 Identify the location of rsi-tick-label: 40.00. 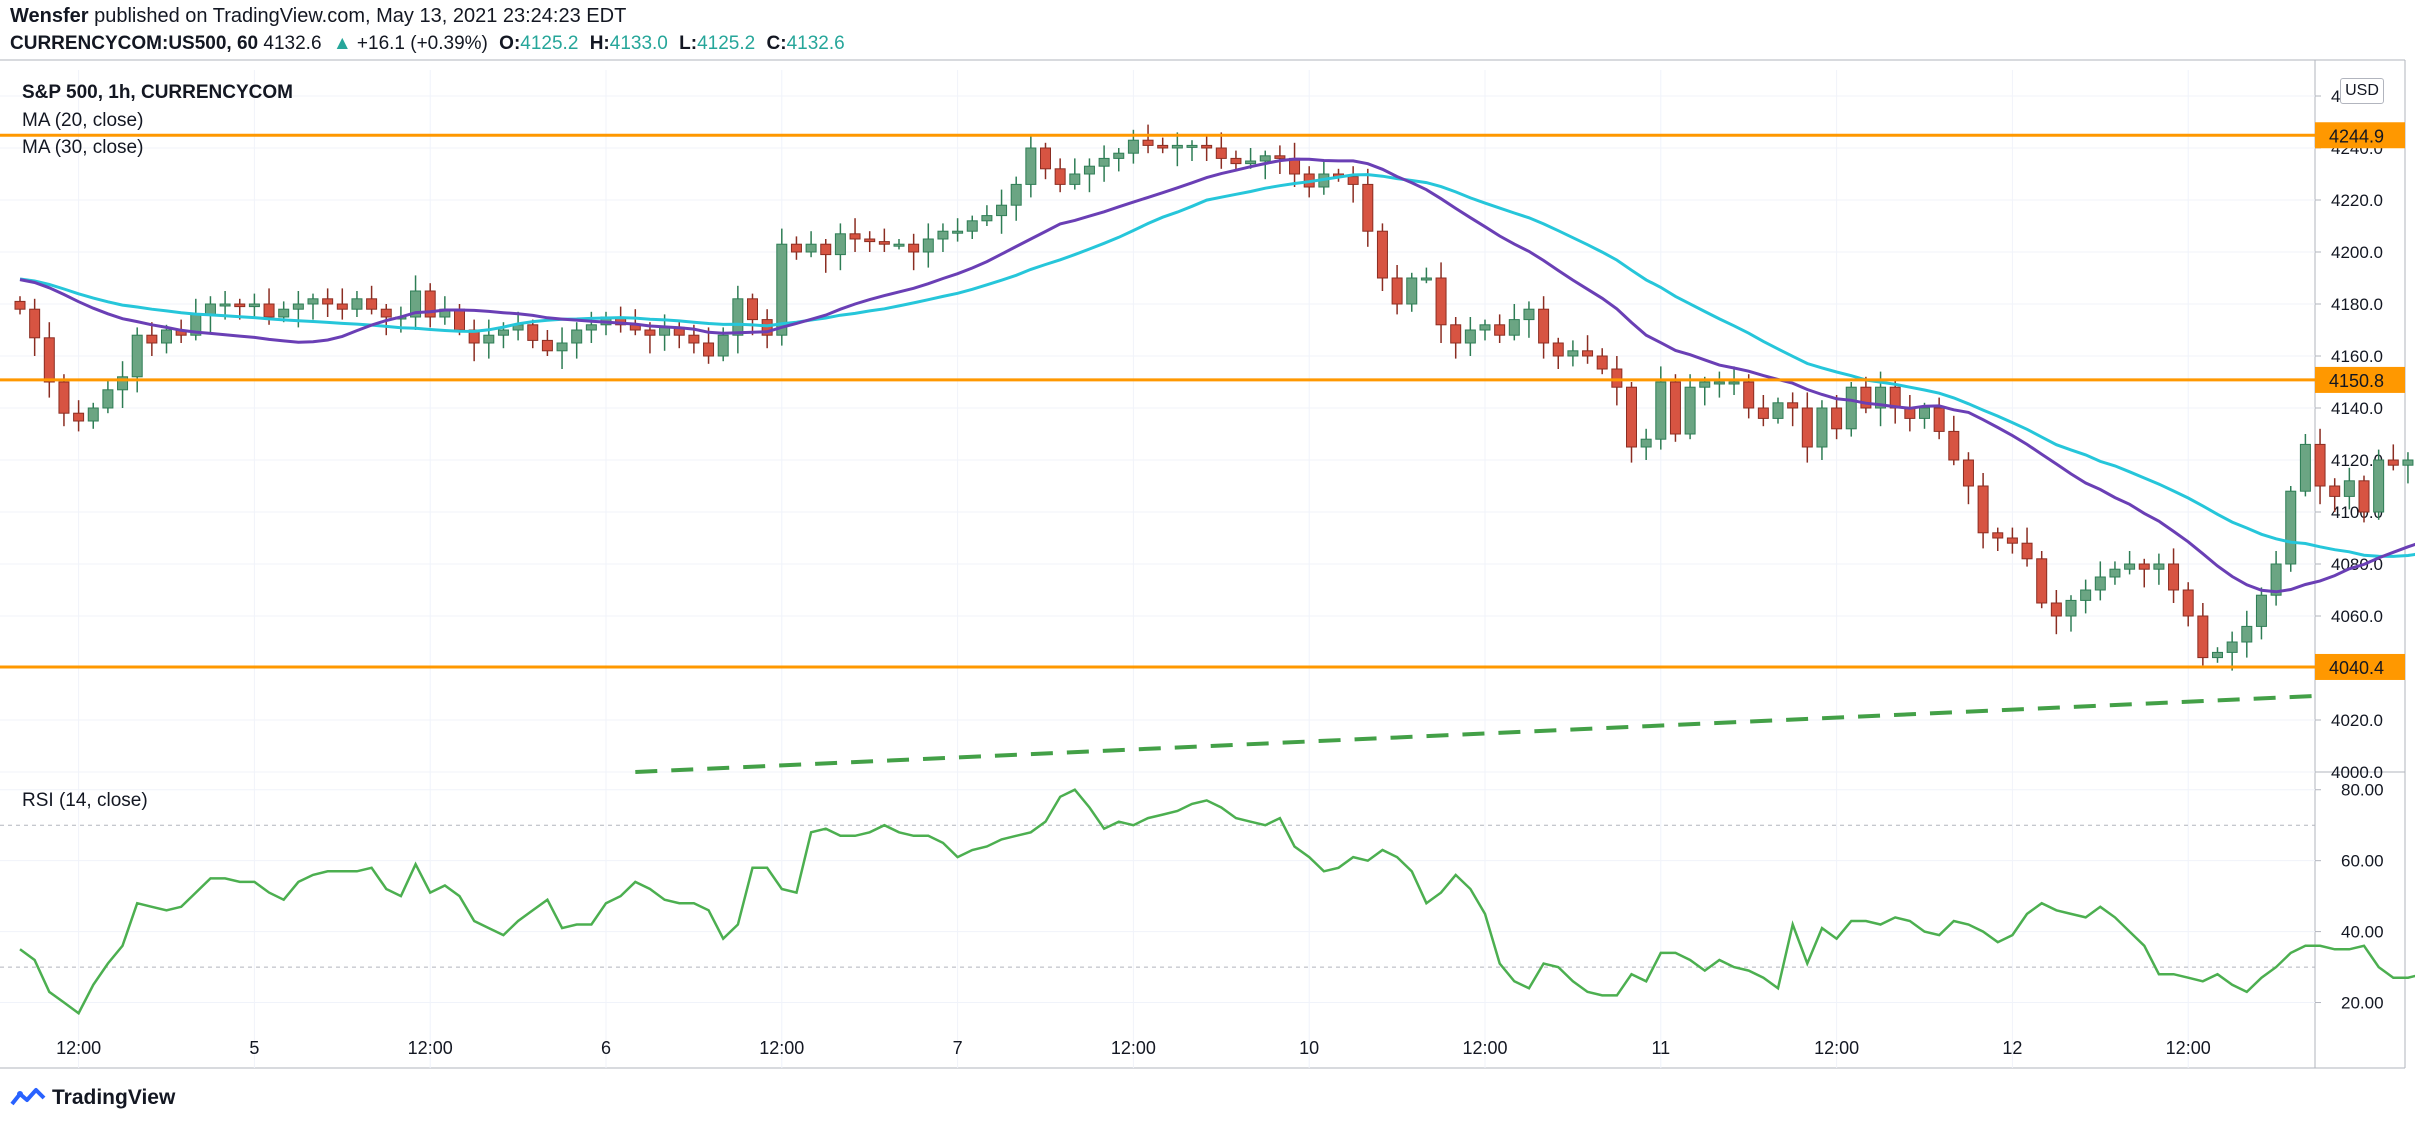
(2362, 932).